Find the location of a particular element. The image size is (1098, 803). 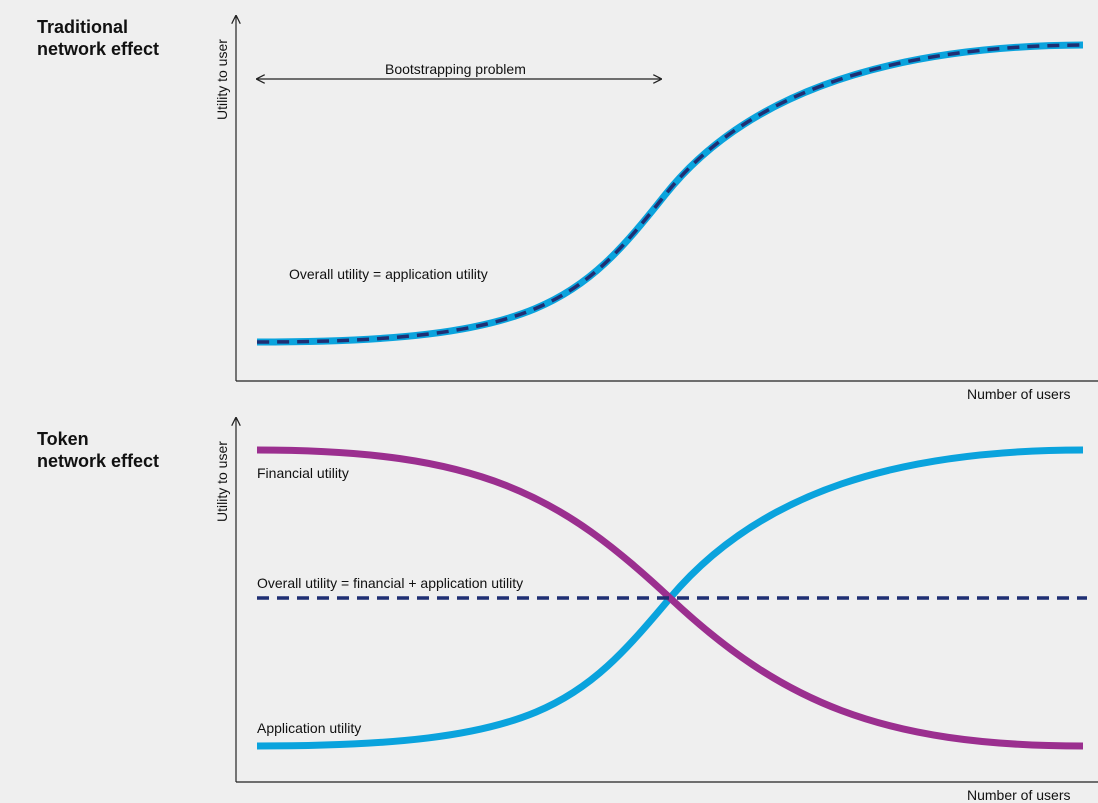

panel-title-line: Traditional is located at coordinates (83, 27).